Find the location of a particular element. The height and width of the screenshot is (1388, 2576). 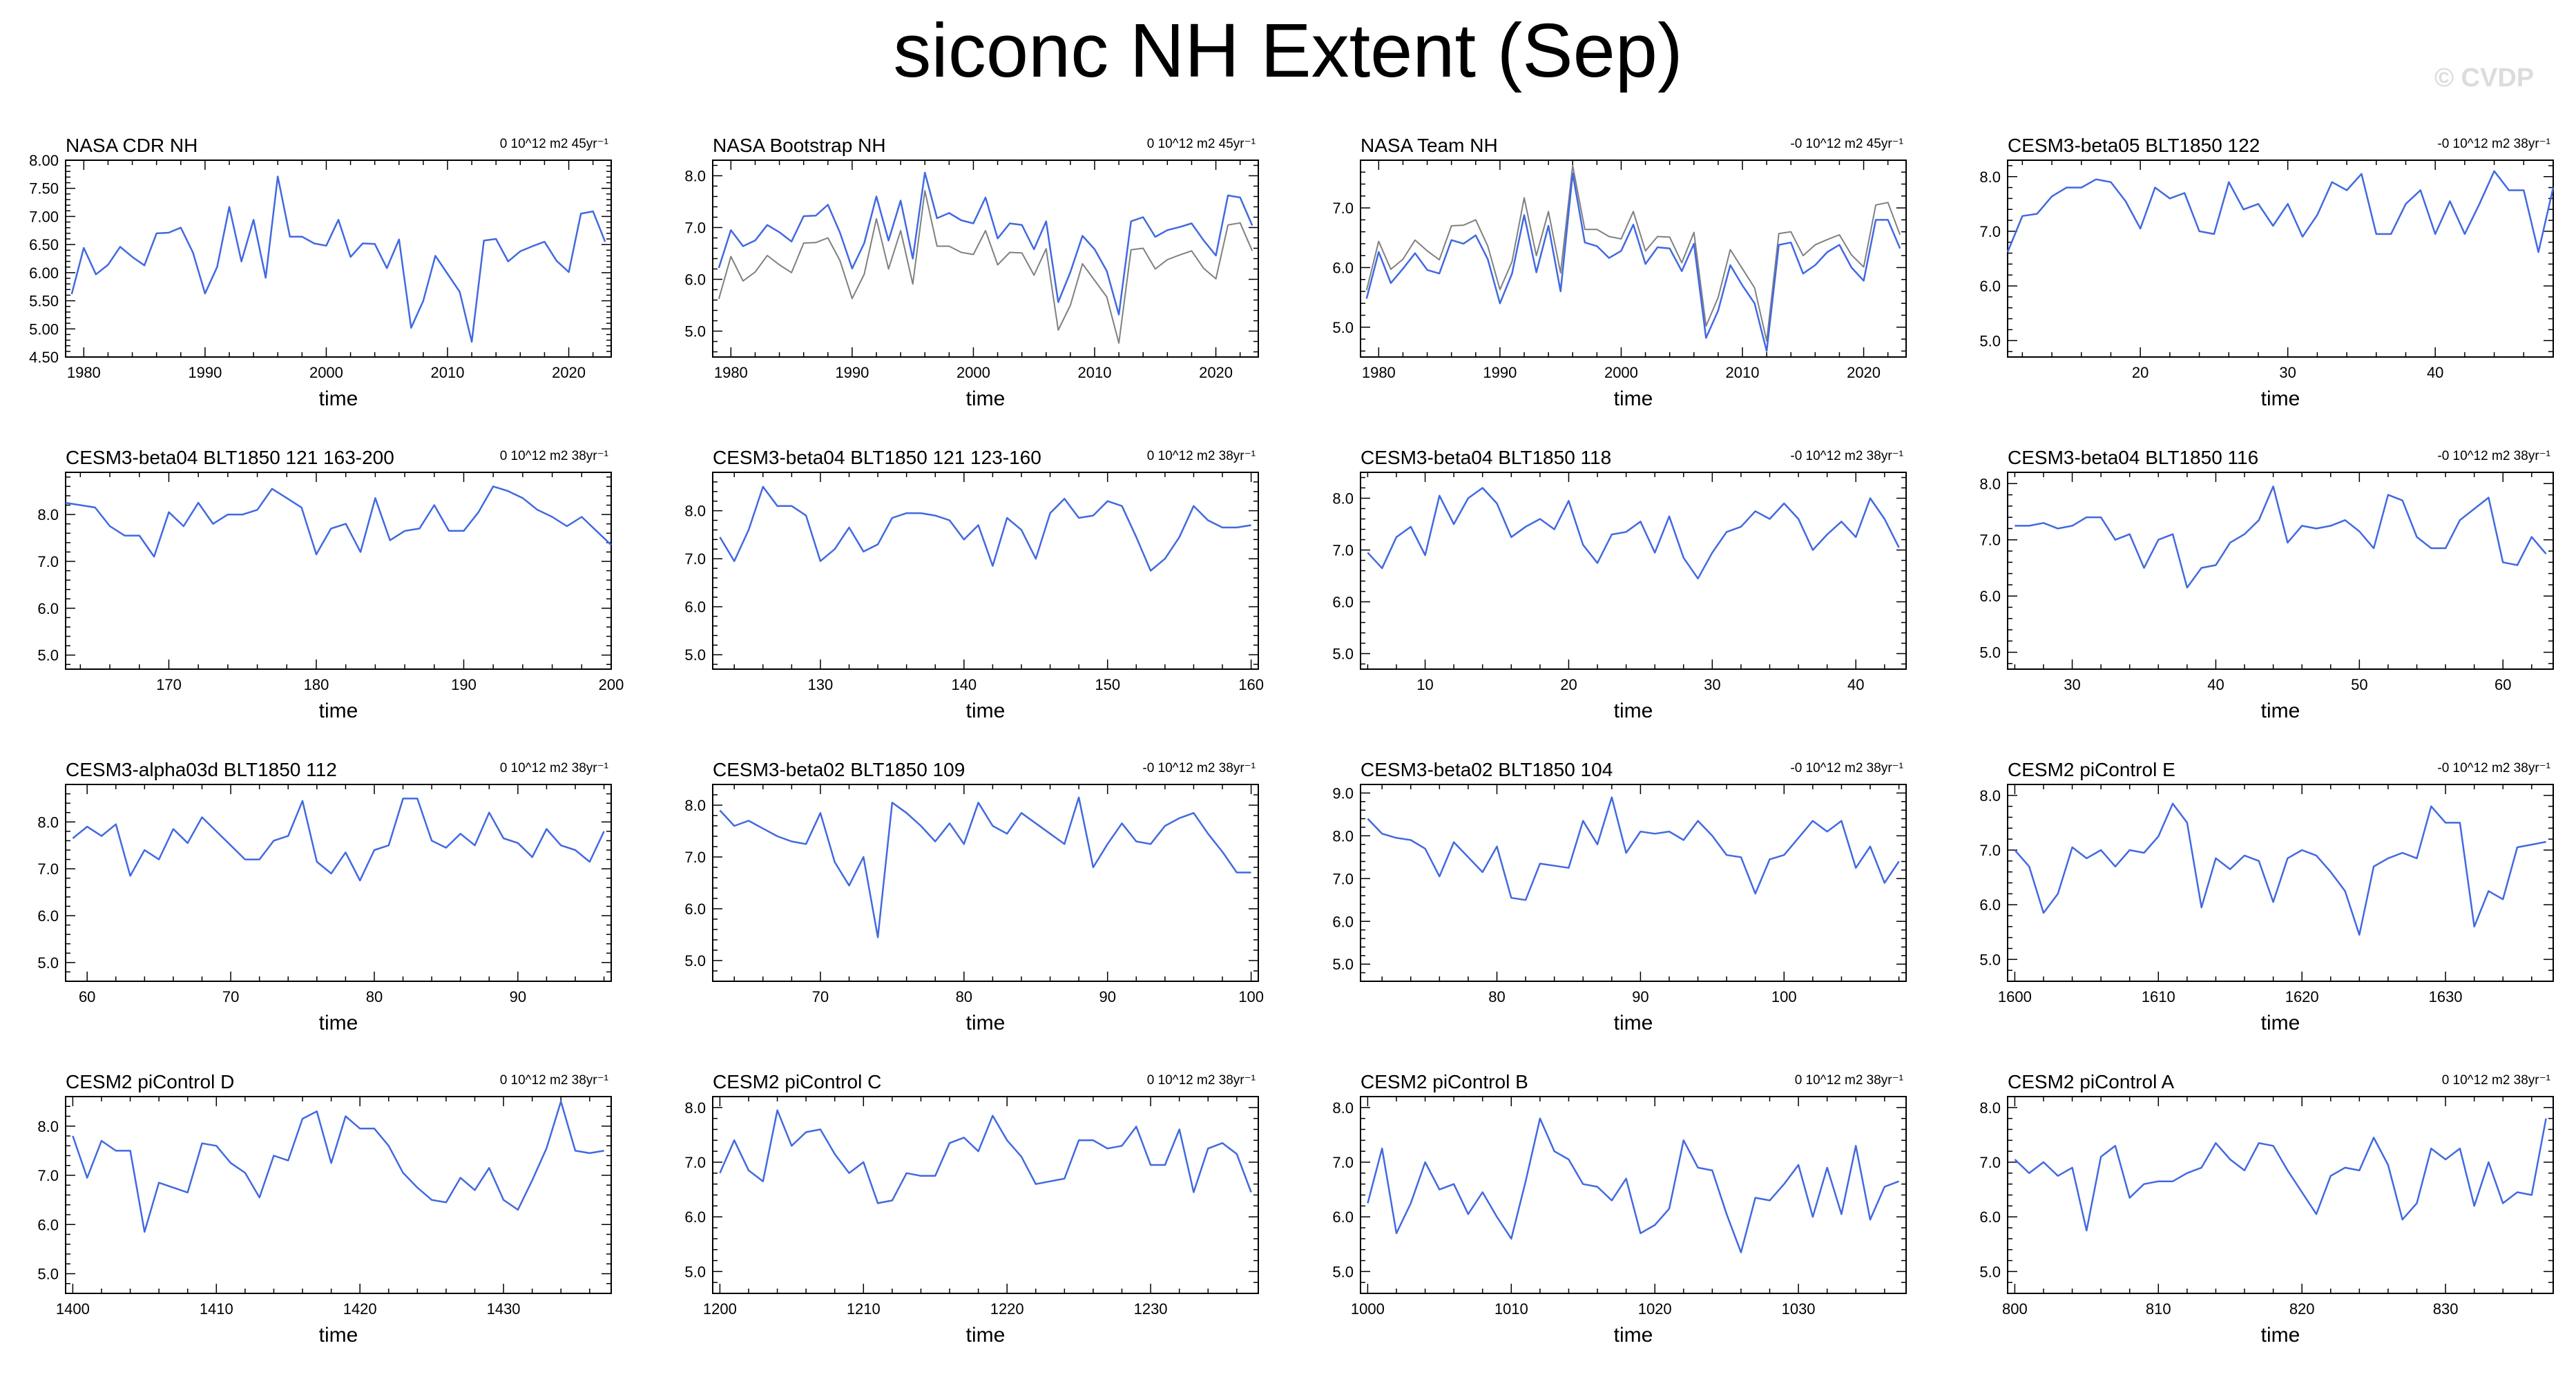

page-title: siconc NH Extent (Sep) is located at coordinates (1288, 50).